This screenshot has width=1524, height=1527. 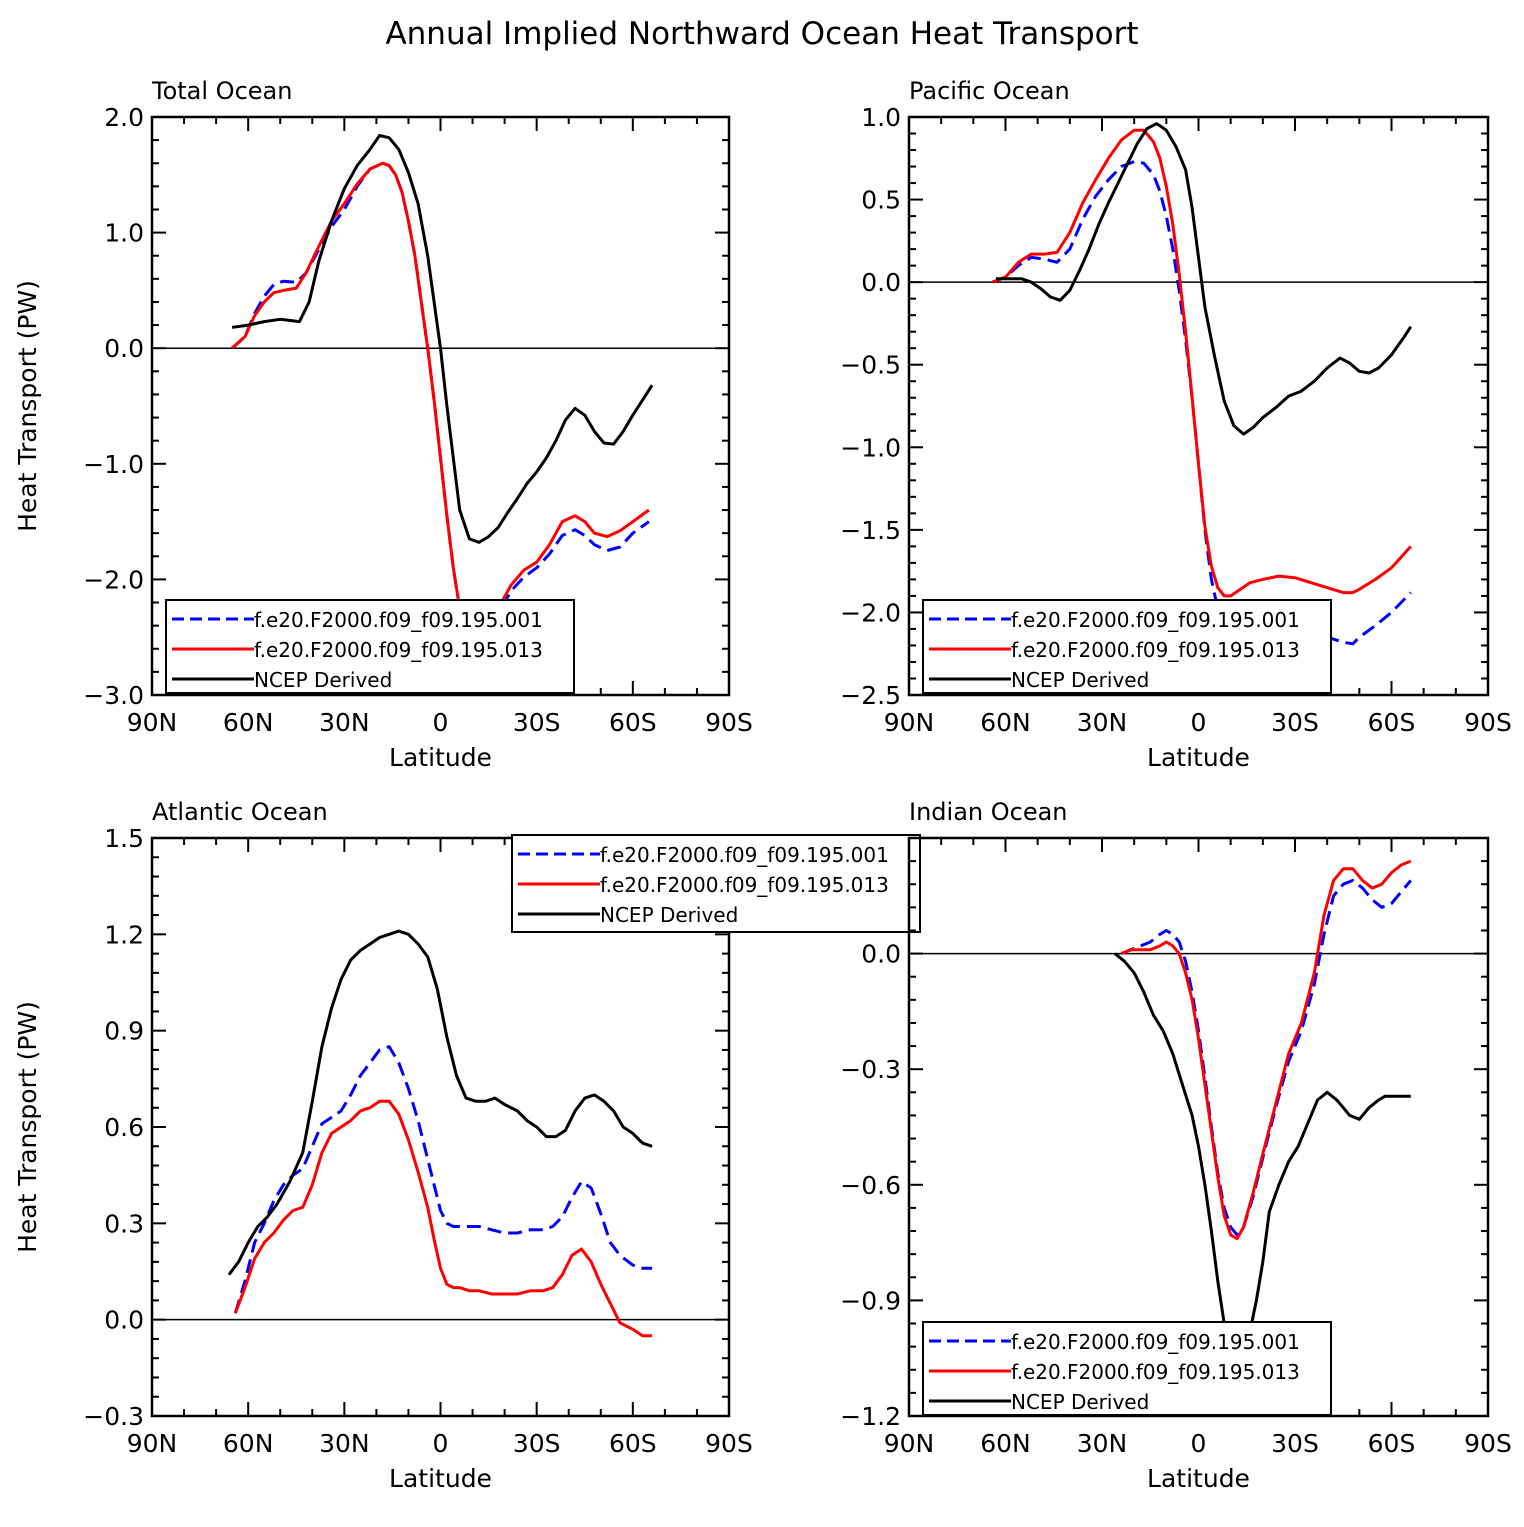 I want to click on y-tick-label: 0.5, so click(x=881, y=200).